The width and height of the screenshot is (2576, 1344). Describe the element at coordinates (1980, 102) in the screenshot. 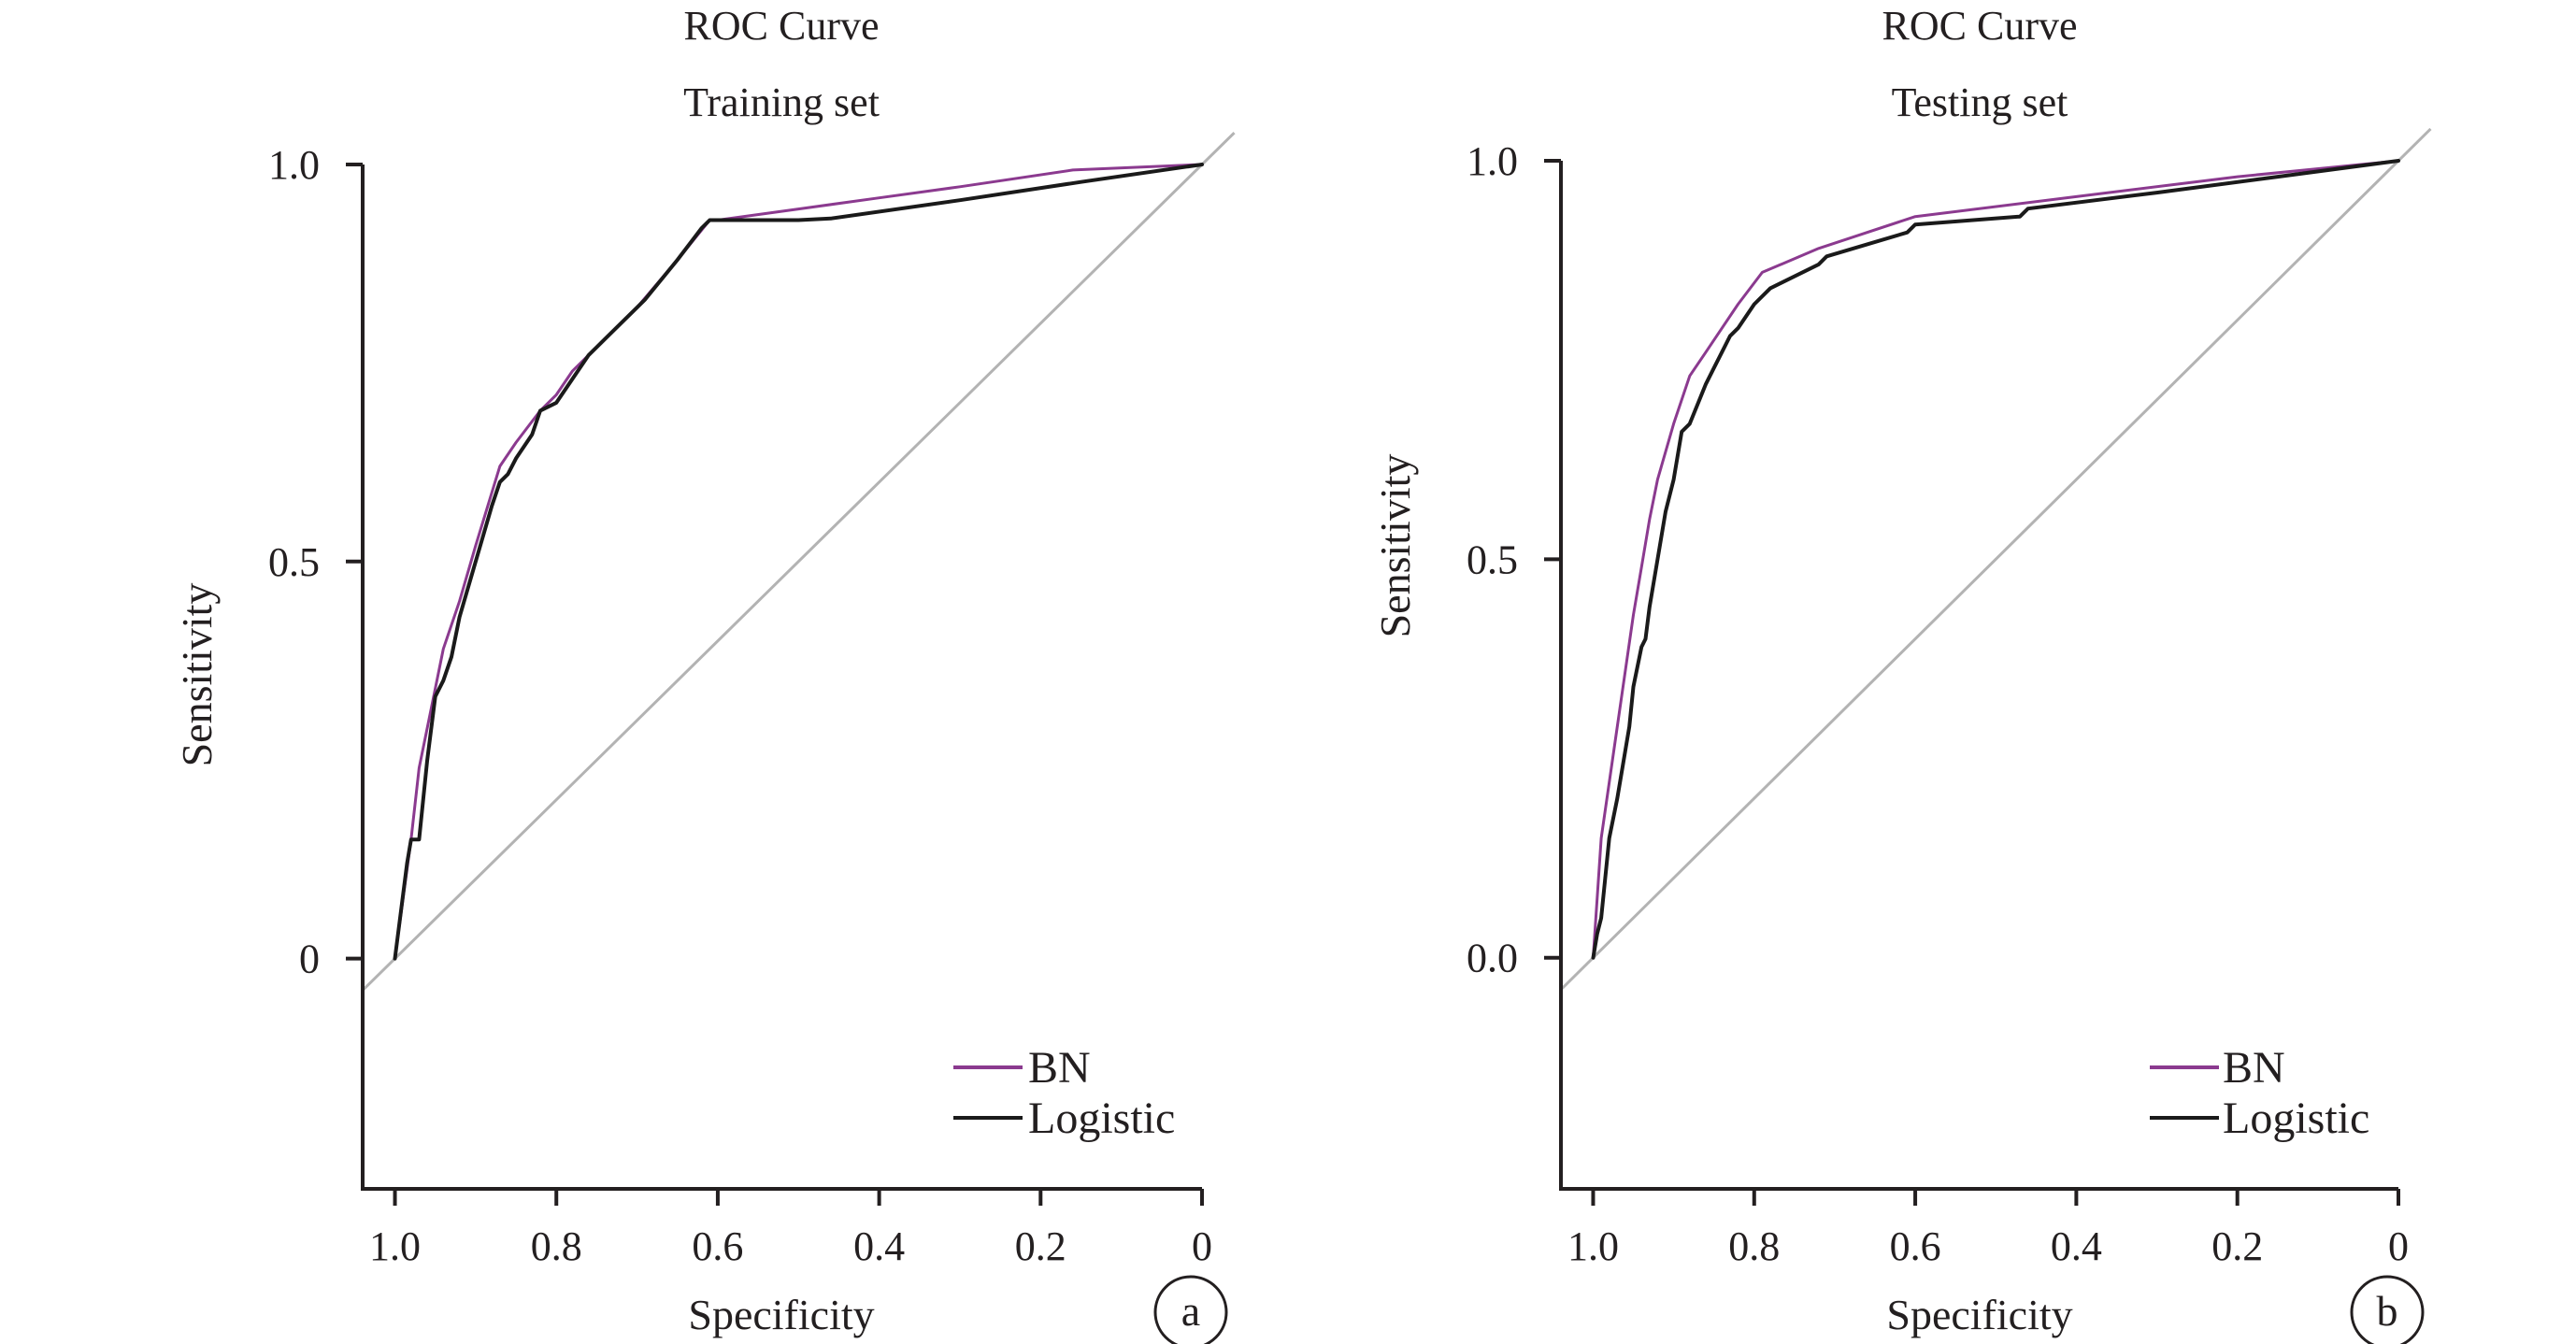

I see `chart-subtitle: Testing set` at that location.